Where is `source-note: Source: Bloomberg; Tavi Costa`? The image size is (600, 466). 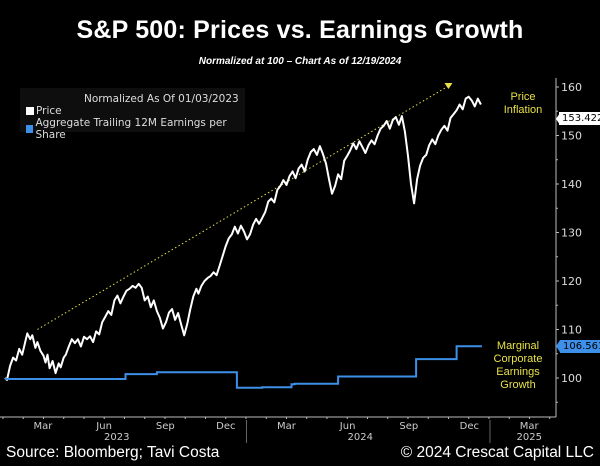
source-note: Source: Bloomberg; Tavi Costa is located at coordinates (113, 452).